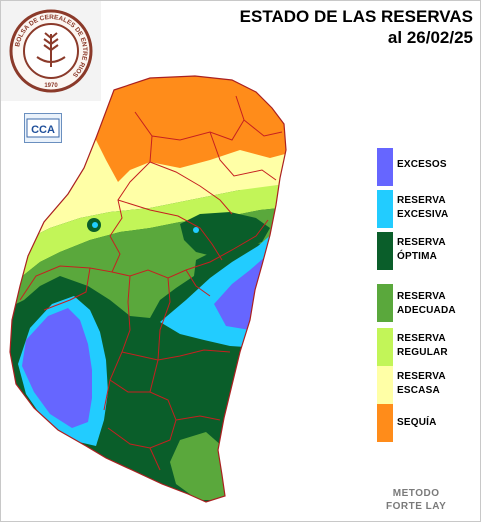  Describe the element at coordinates (95, 225) in the screenshot. I see `zone-excesiva-spot-west` at that location.